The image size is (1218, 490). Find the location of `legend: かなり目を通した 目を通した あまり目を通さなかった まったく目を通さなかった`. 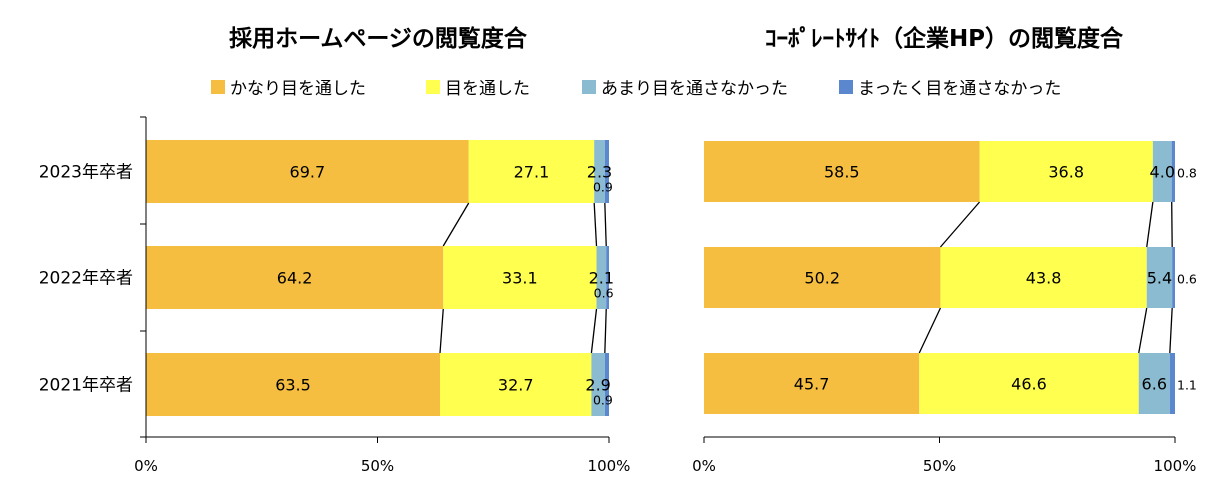

legend: かなり目を通した 目を通した あまり目を通さなかった まったく目を通さなかった is located at coordinates (636, 89).